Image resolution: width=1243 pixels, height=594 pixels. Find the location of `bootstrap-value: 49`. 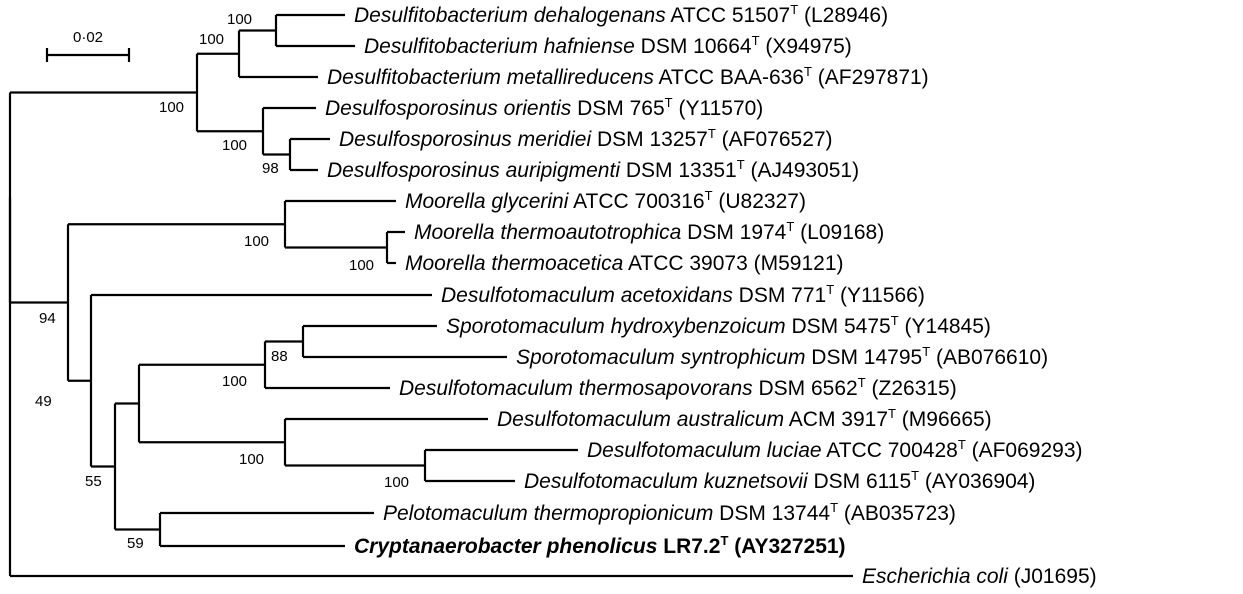

bootstrap-value: 49 is located at coordinates (43, 401).